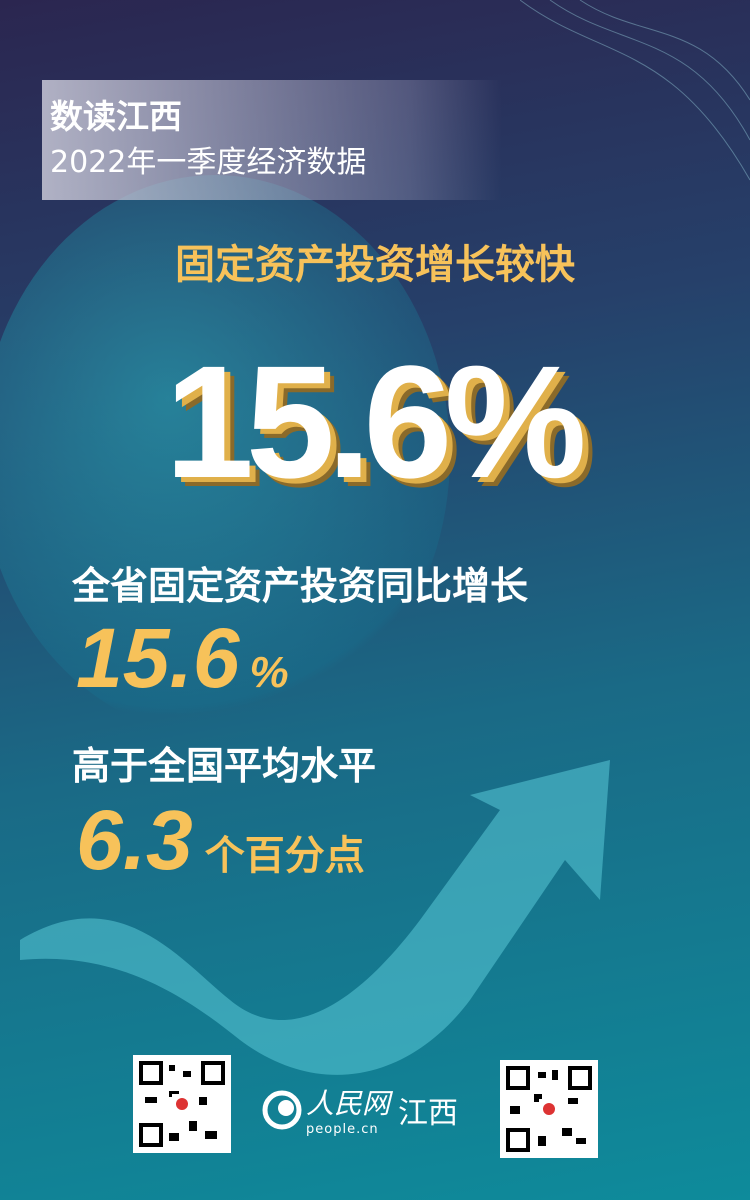 The height and width of the screenshot is (1200, 750). I want to click on qr-code-left, so click(182, 1104).